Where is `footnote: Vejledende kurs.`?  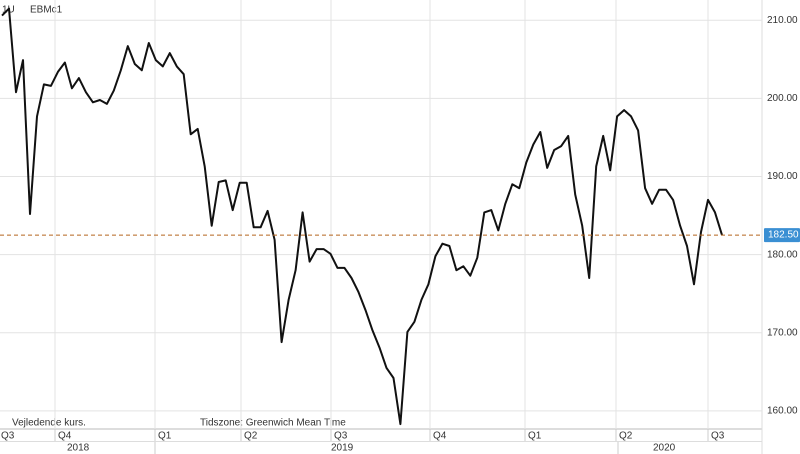 footnote: Vejledende kurs. is located at coordinates (49, 423).